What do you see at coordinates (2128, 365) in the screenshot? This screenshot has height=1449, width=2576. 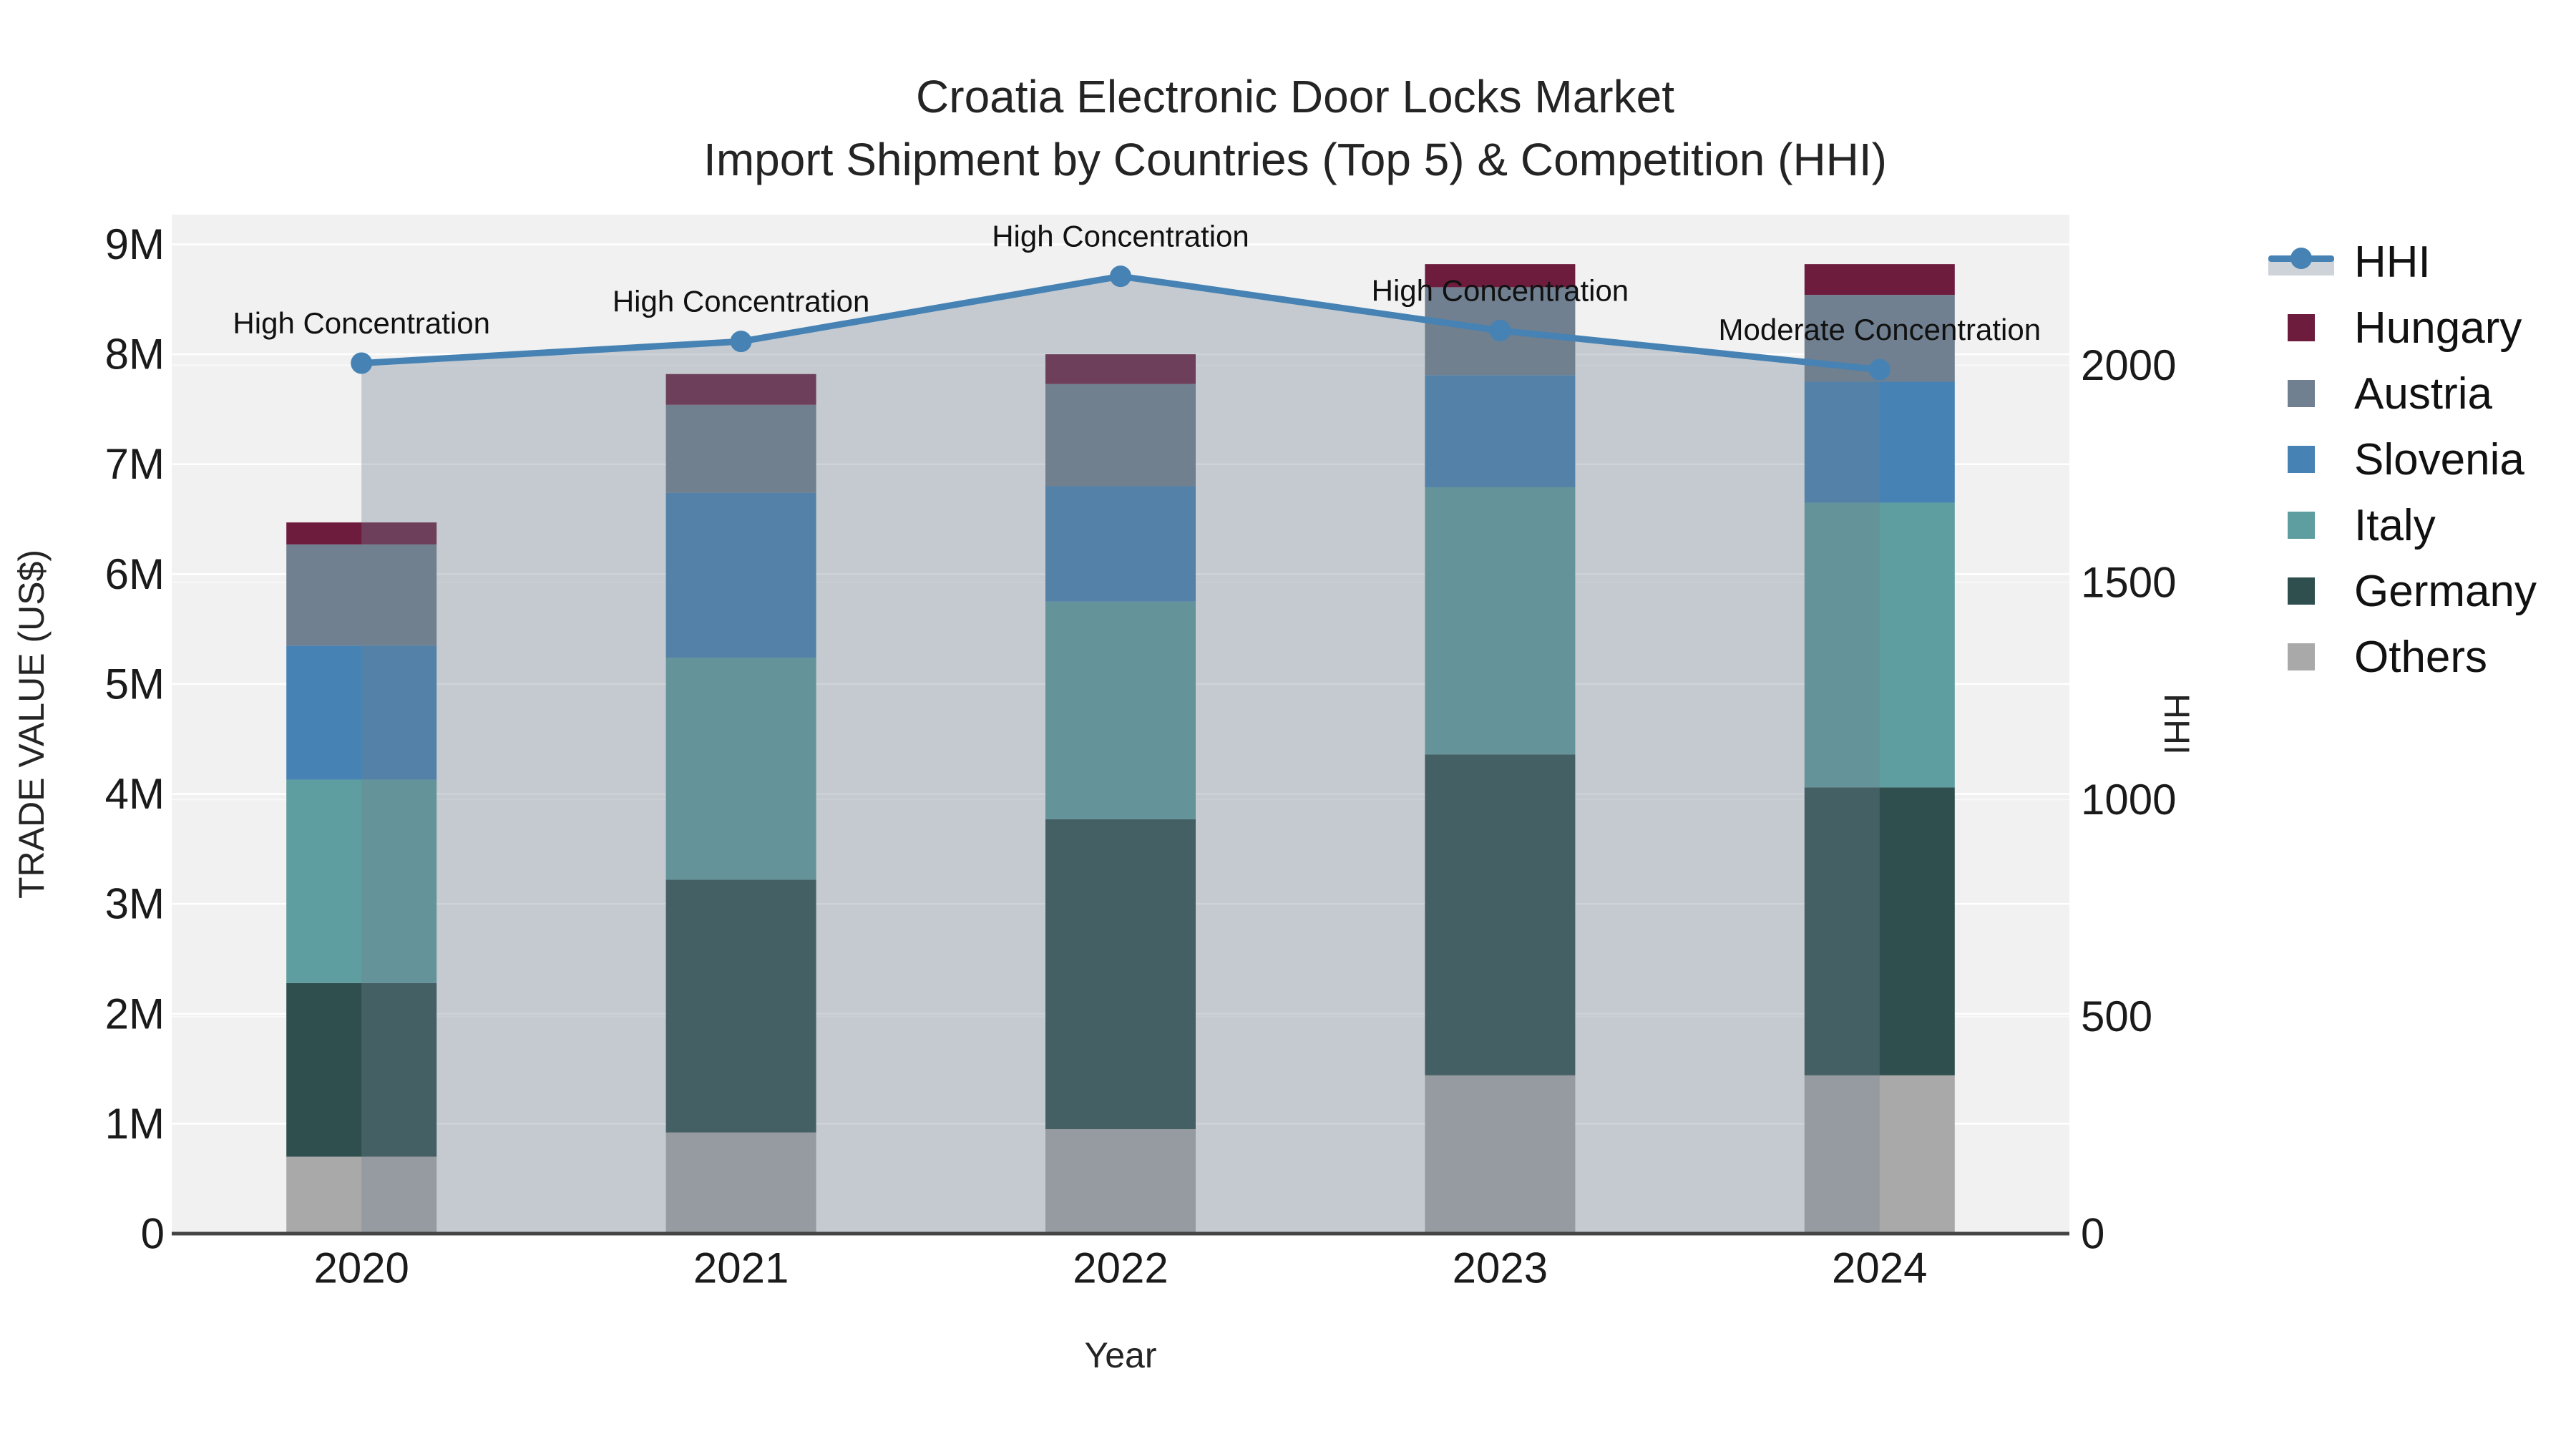 I see `y-right-tick-2000: 2000` at bounding box center [2128, 365].